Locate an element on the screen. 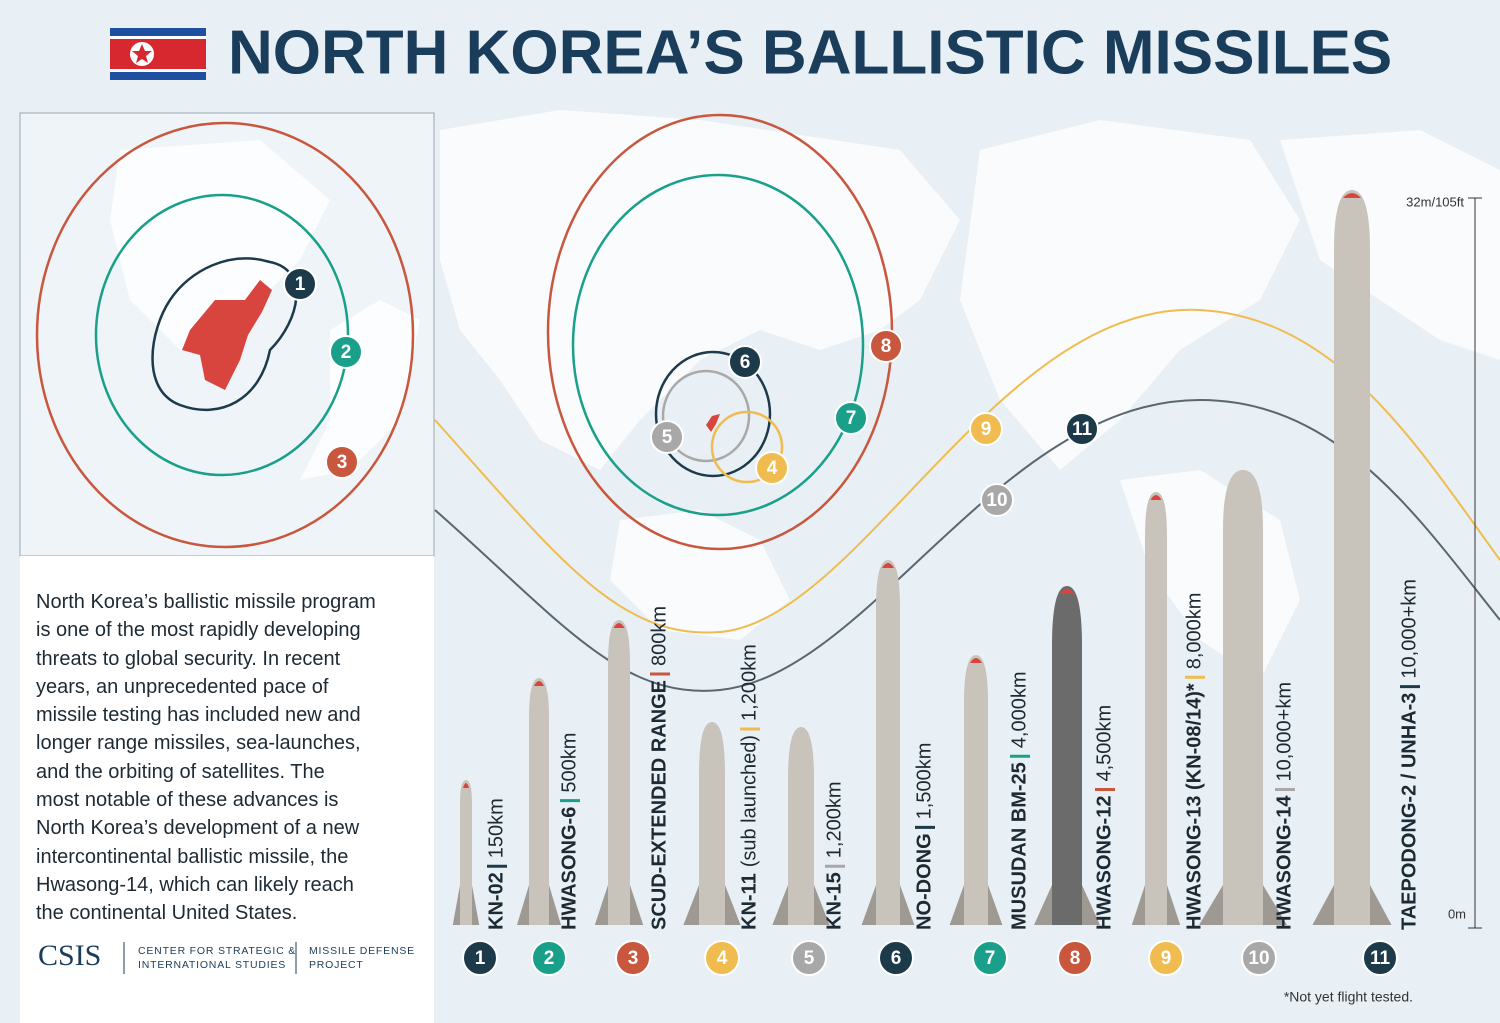  missile-label: HWASONG-14 10,000+km is located at coordinates (1284, 806).